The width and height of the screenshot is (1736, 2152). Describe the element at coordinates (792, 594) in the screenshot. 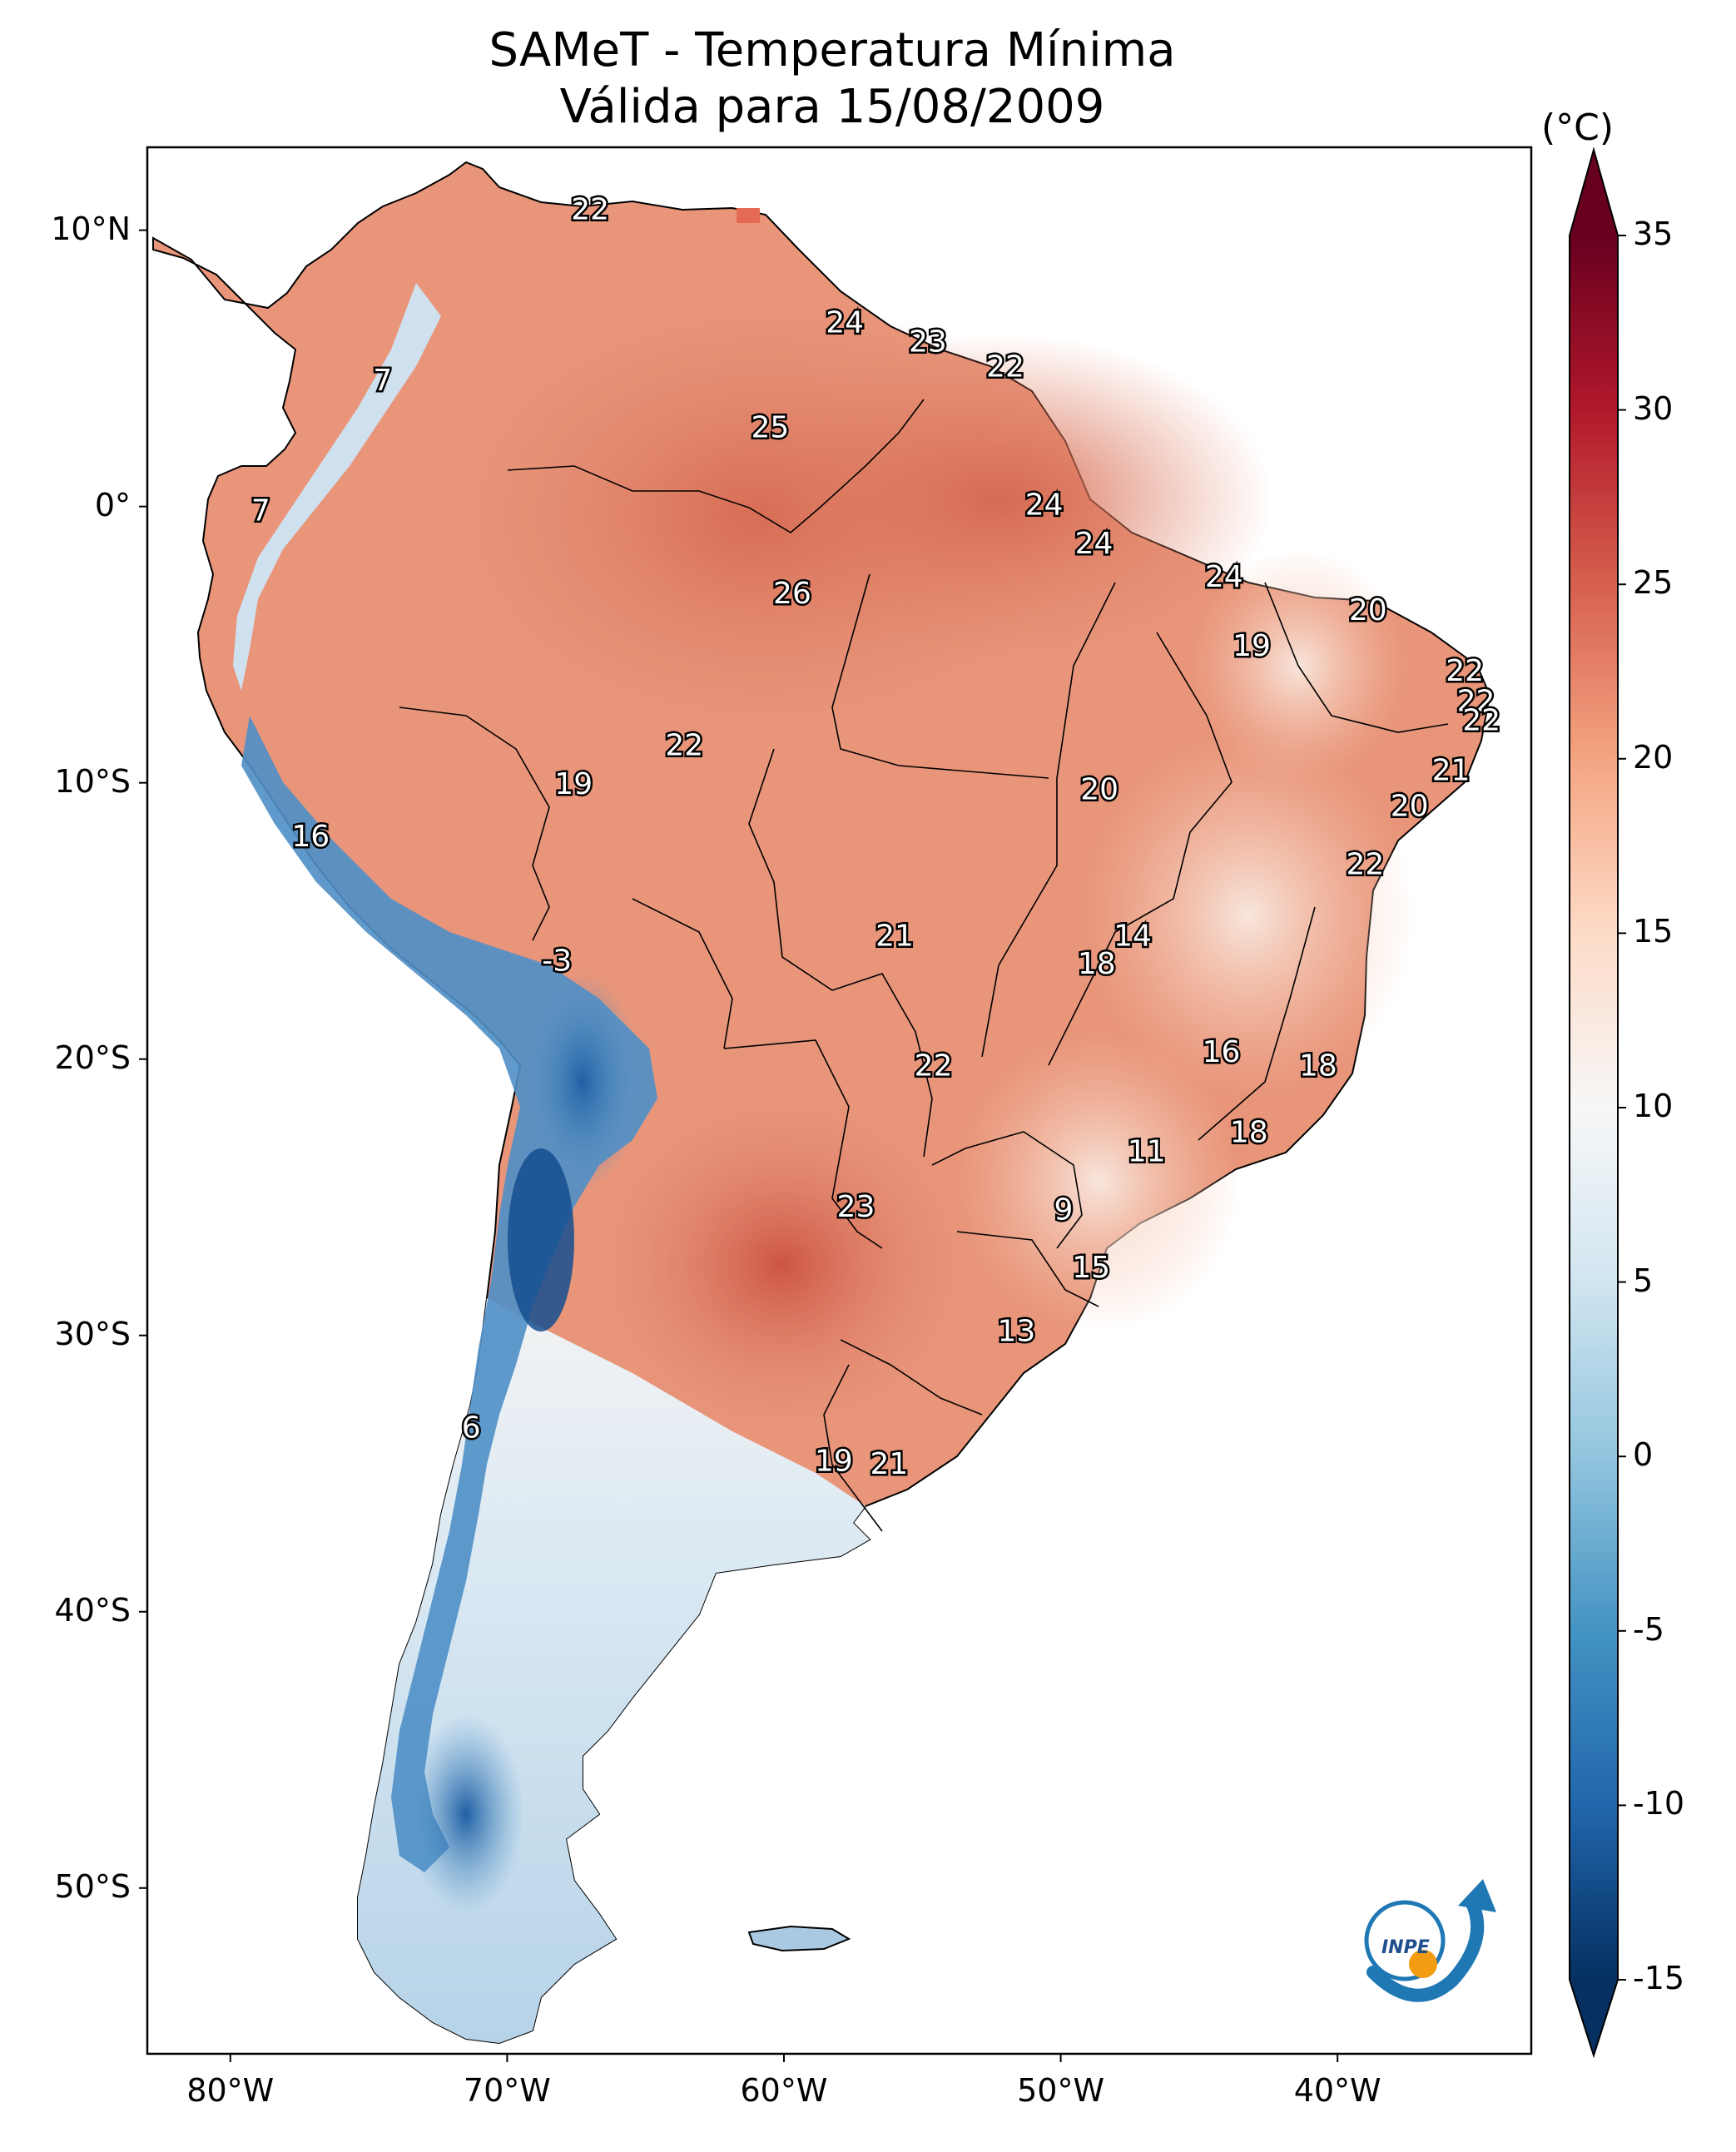

I see `temperature-point-label: 26` at that location.